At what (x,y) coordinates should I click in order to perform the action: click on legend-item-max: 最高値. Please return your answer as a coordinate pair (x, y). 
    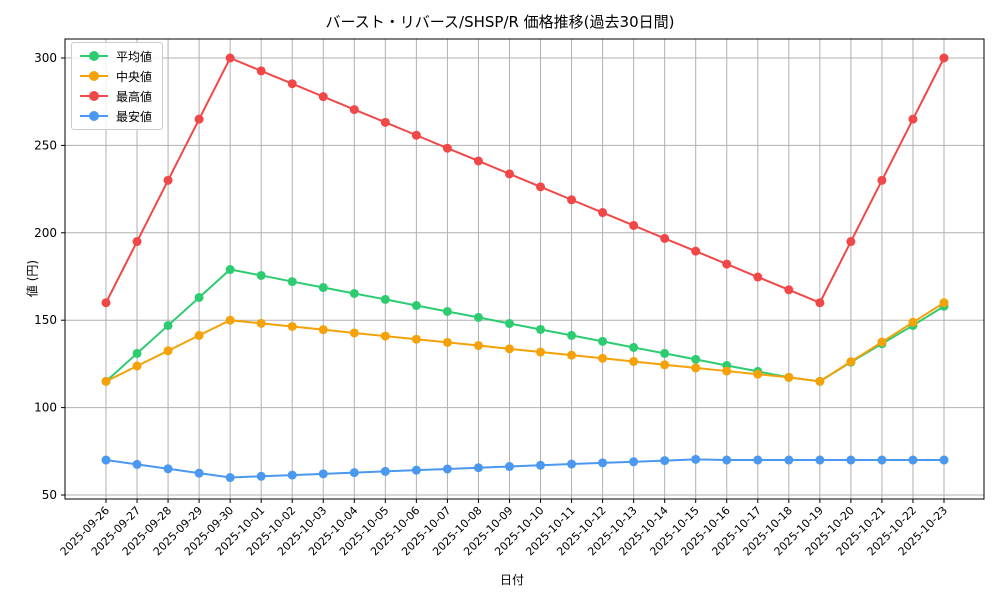
    Looking at the image, I should click on (119, 96).